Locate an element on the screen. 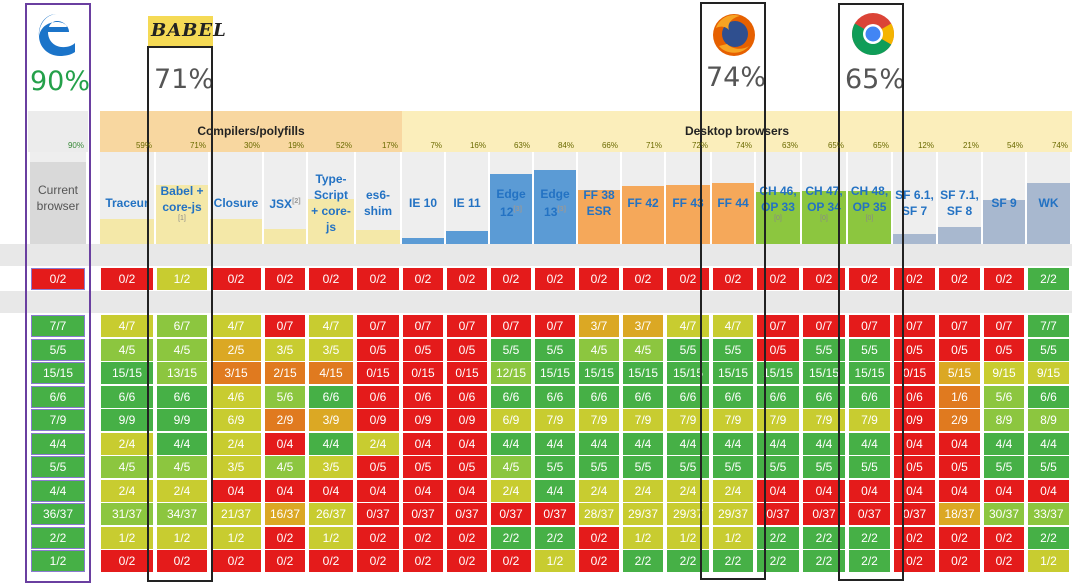 This screenshot has height=586, width=1072. feature-row-10-value: 2/2 is located at coordinates (58, 538).